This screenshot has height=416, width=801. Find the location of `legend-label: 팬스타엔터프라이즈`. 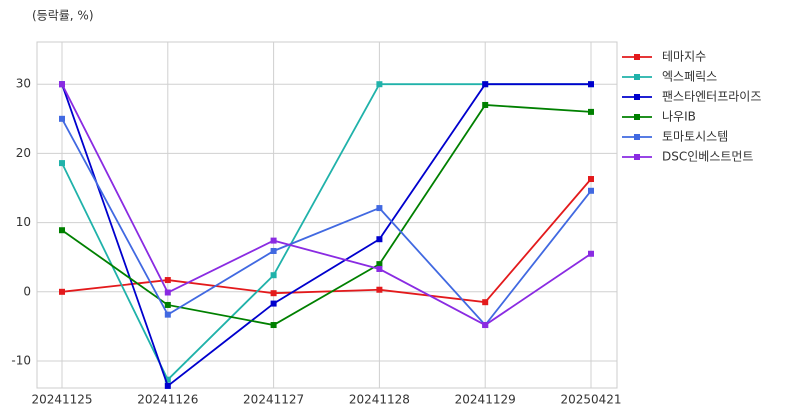

legend-label: 팬스타엔터프라이즈 is located at coordinates (711, 97).